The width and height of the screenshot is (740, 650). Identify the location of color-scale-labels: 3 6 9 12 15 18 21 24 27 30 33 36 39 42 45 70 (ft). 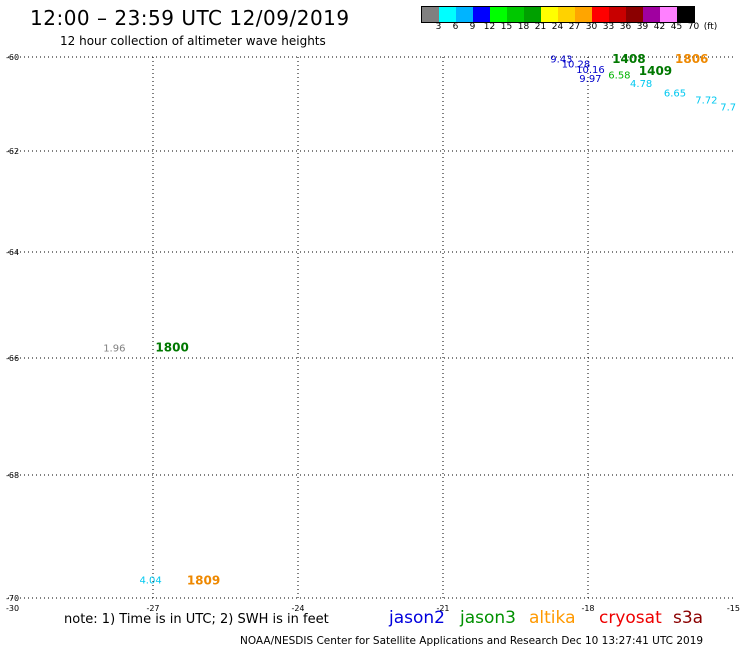
(580, 28).